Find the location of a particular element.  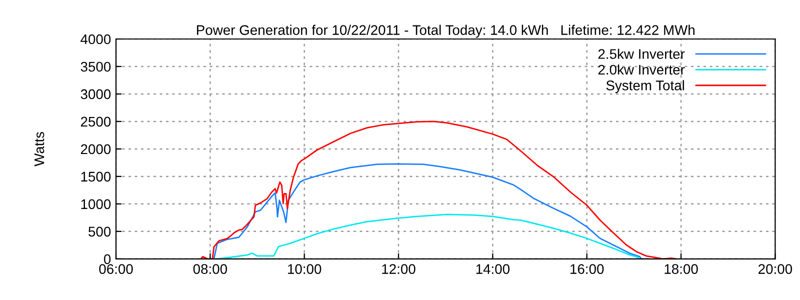

y-tick-label: 4000 is located at coordinates (95, 39).